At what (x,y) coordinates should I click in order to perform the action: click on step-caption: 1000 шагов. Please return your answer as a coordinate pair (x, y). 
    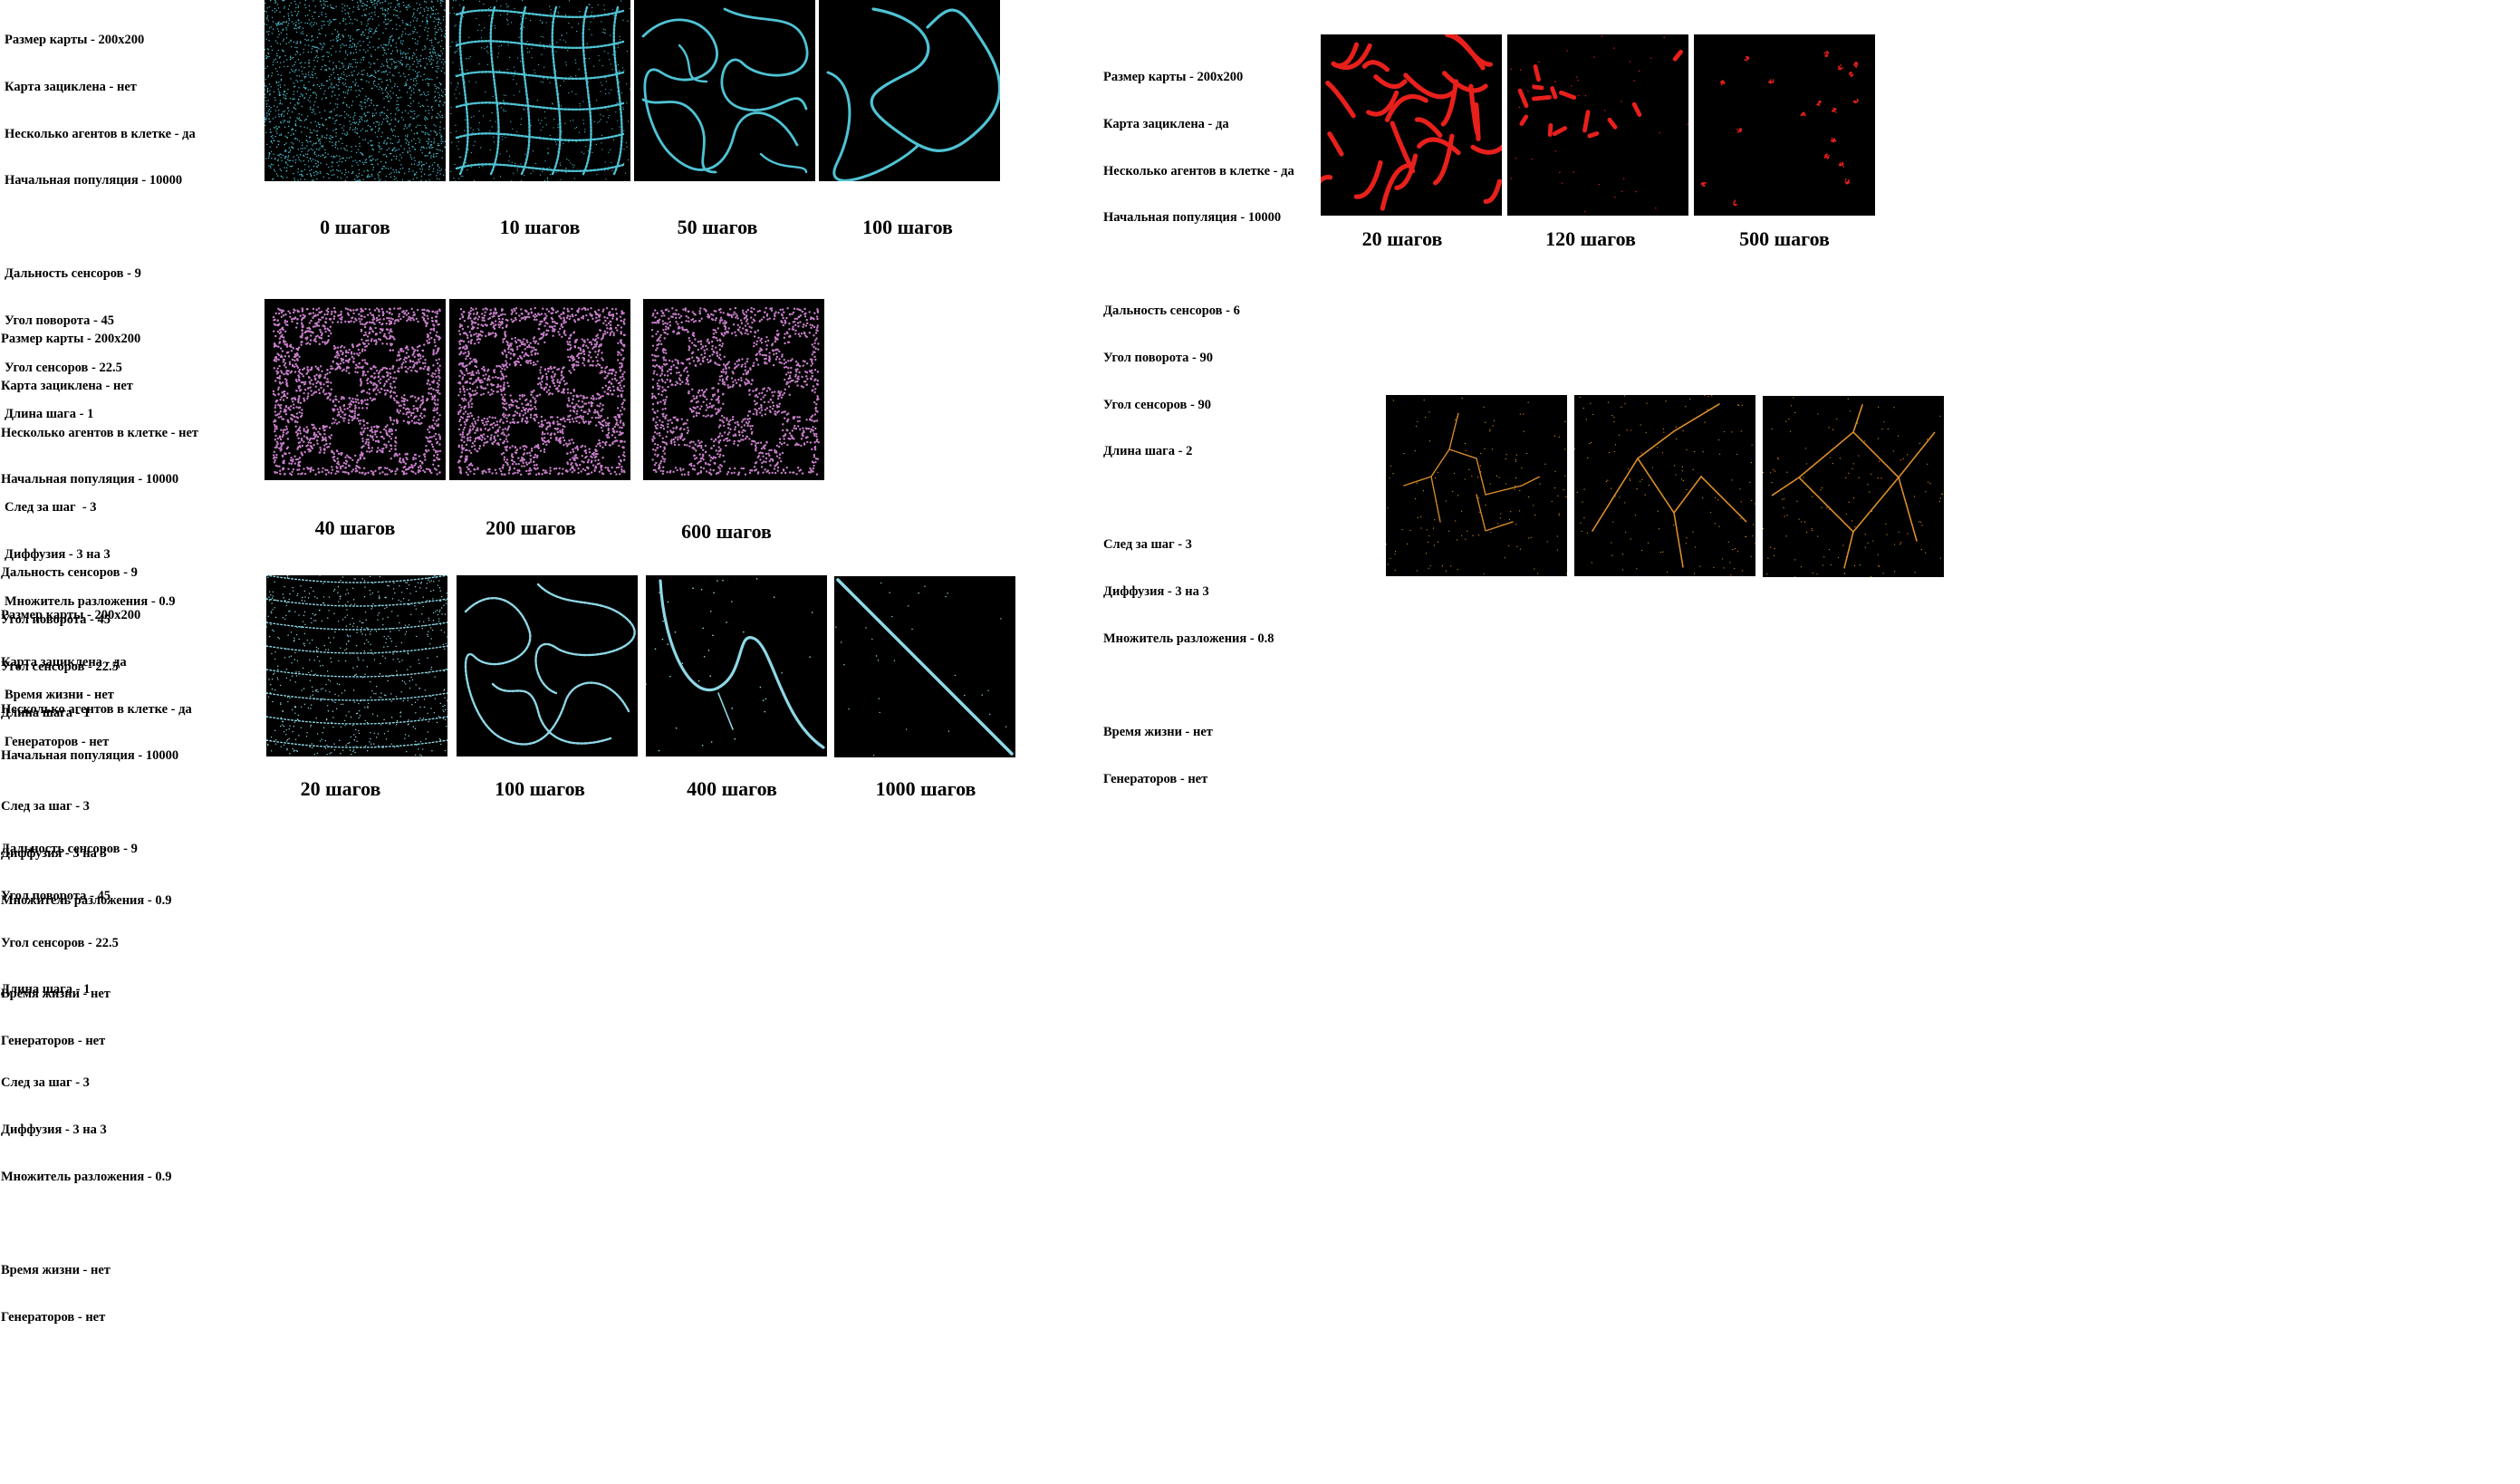
    Looking at the image, I should click on (925, 788).